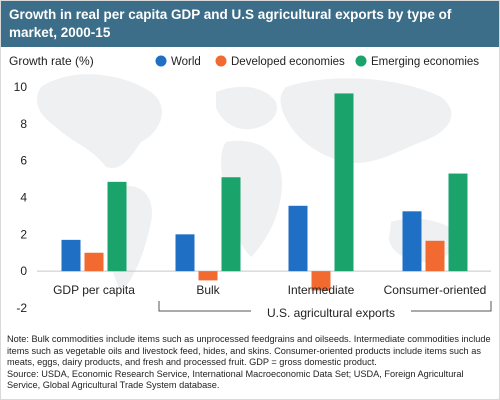 This screenshot has width=500, height=400. Describe the element at coordinates (23, 271) in the screenshot. I see `y-tick-label: 0` at that location.